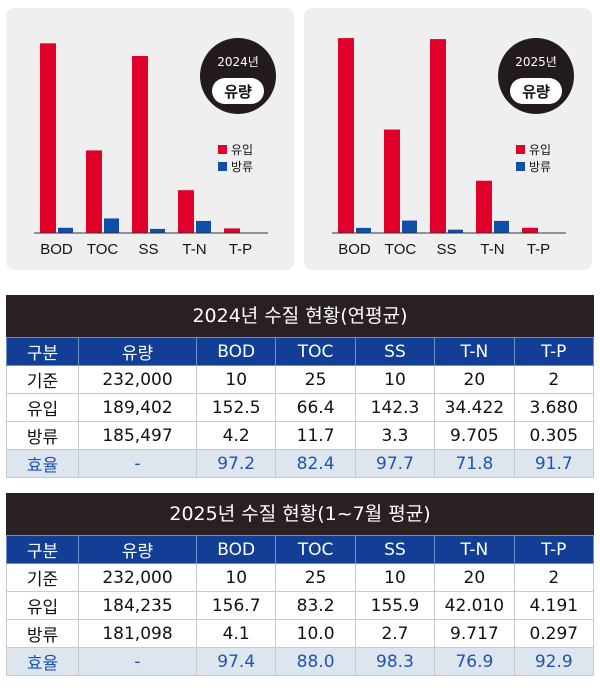  I want to click on table-cell: 2.7, so click(395, 633).